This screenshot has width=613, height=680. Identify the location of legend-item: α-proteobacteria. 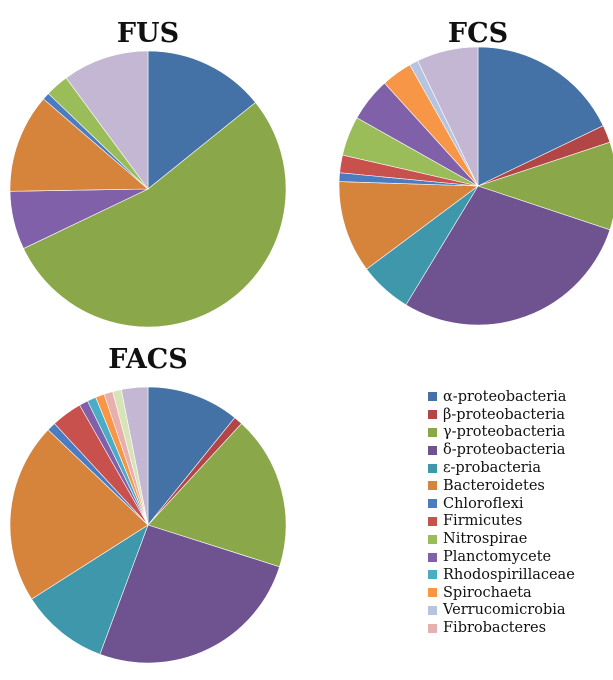
(501, 397).